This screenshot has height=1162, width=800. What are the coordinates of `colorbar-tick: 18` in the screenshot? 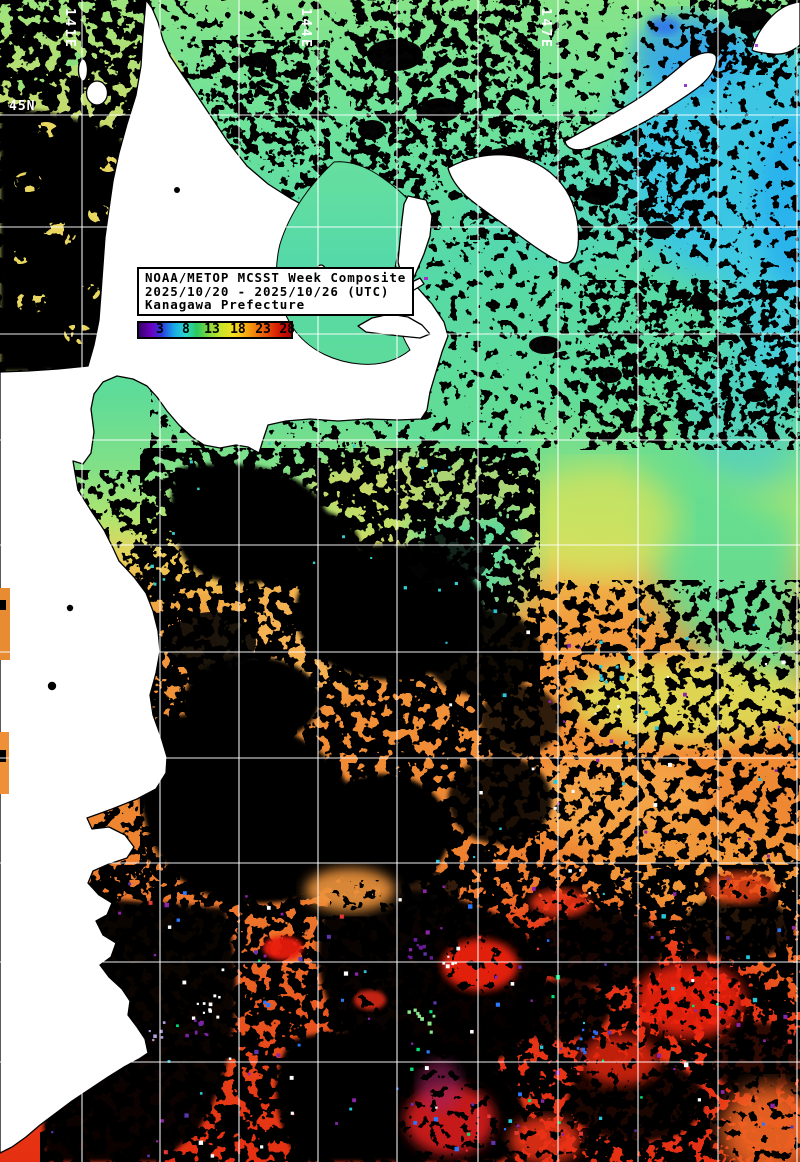 It's located at (238, 329).